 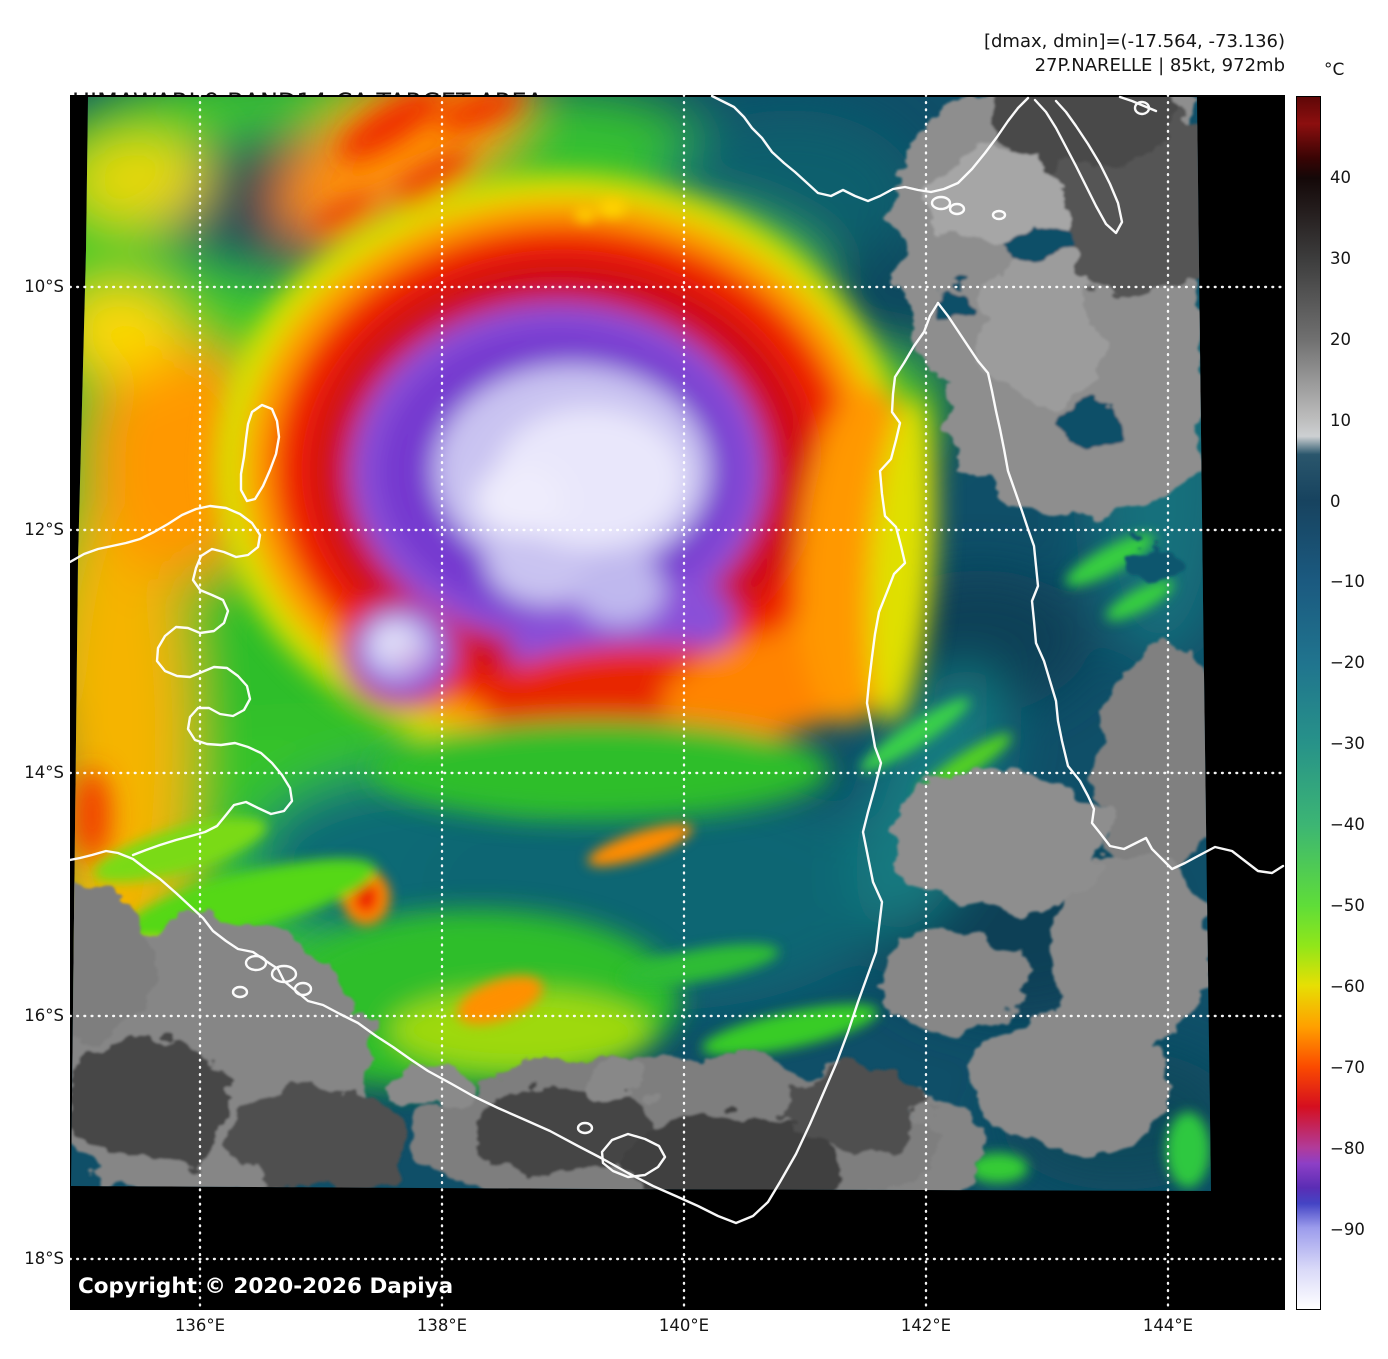 What do you see at coordinates (266, 1286) in the screenshot?
I see `copyright-watermark: Copyright © 2020-2026 Dapiya` at bounding box center [266, 1286].